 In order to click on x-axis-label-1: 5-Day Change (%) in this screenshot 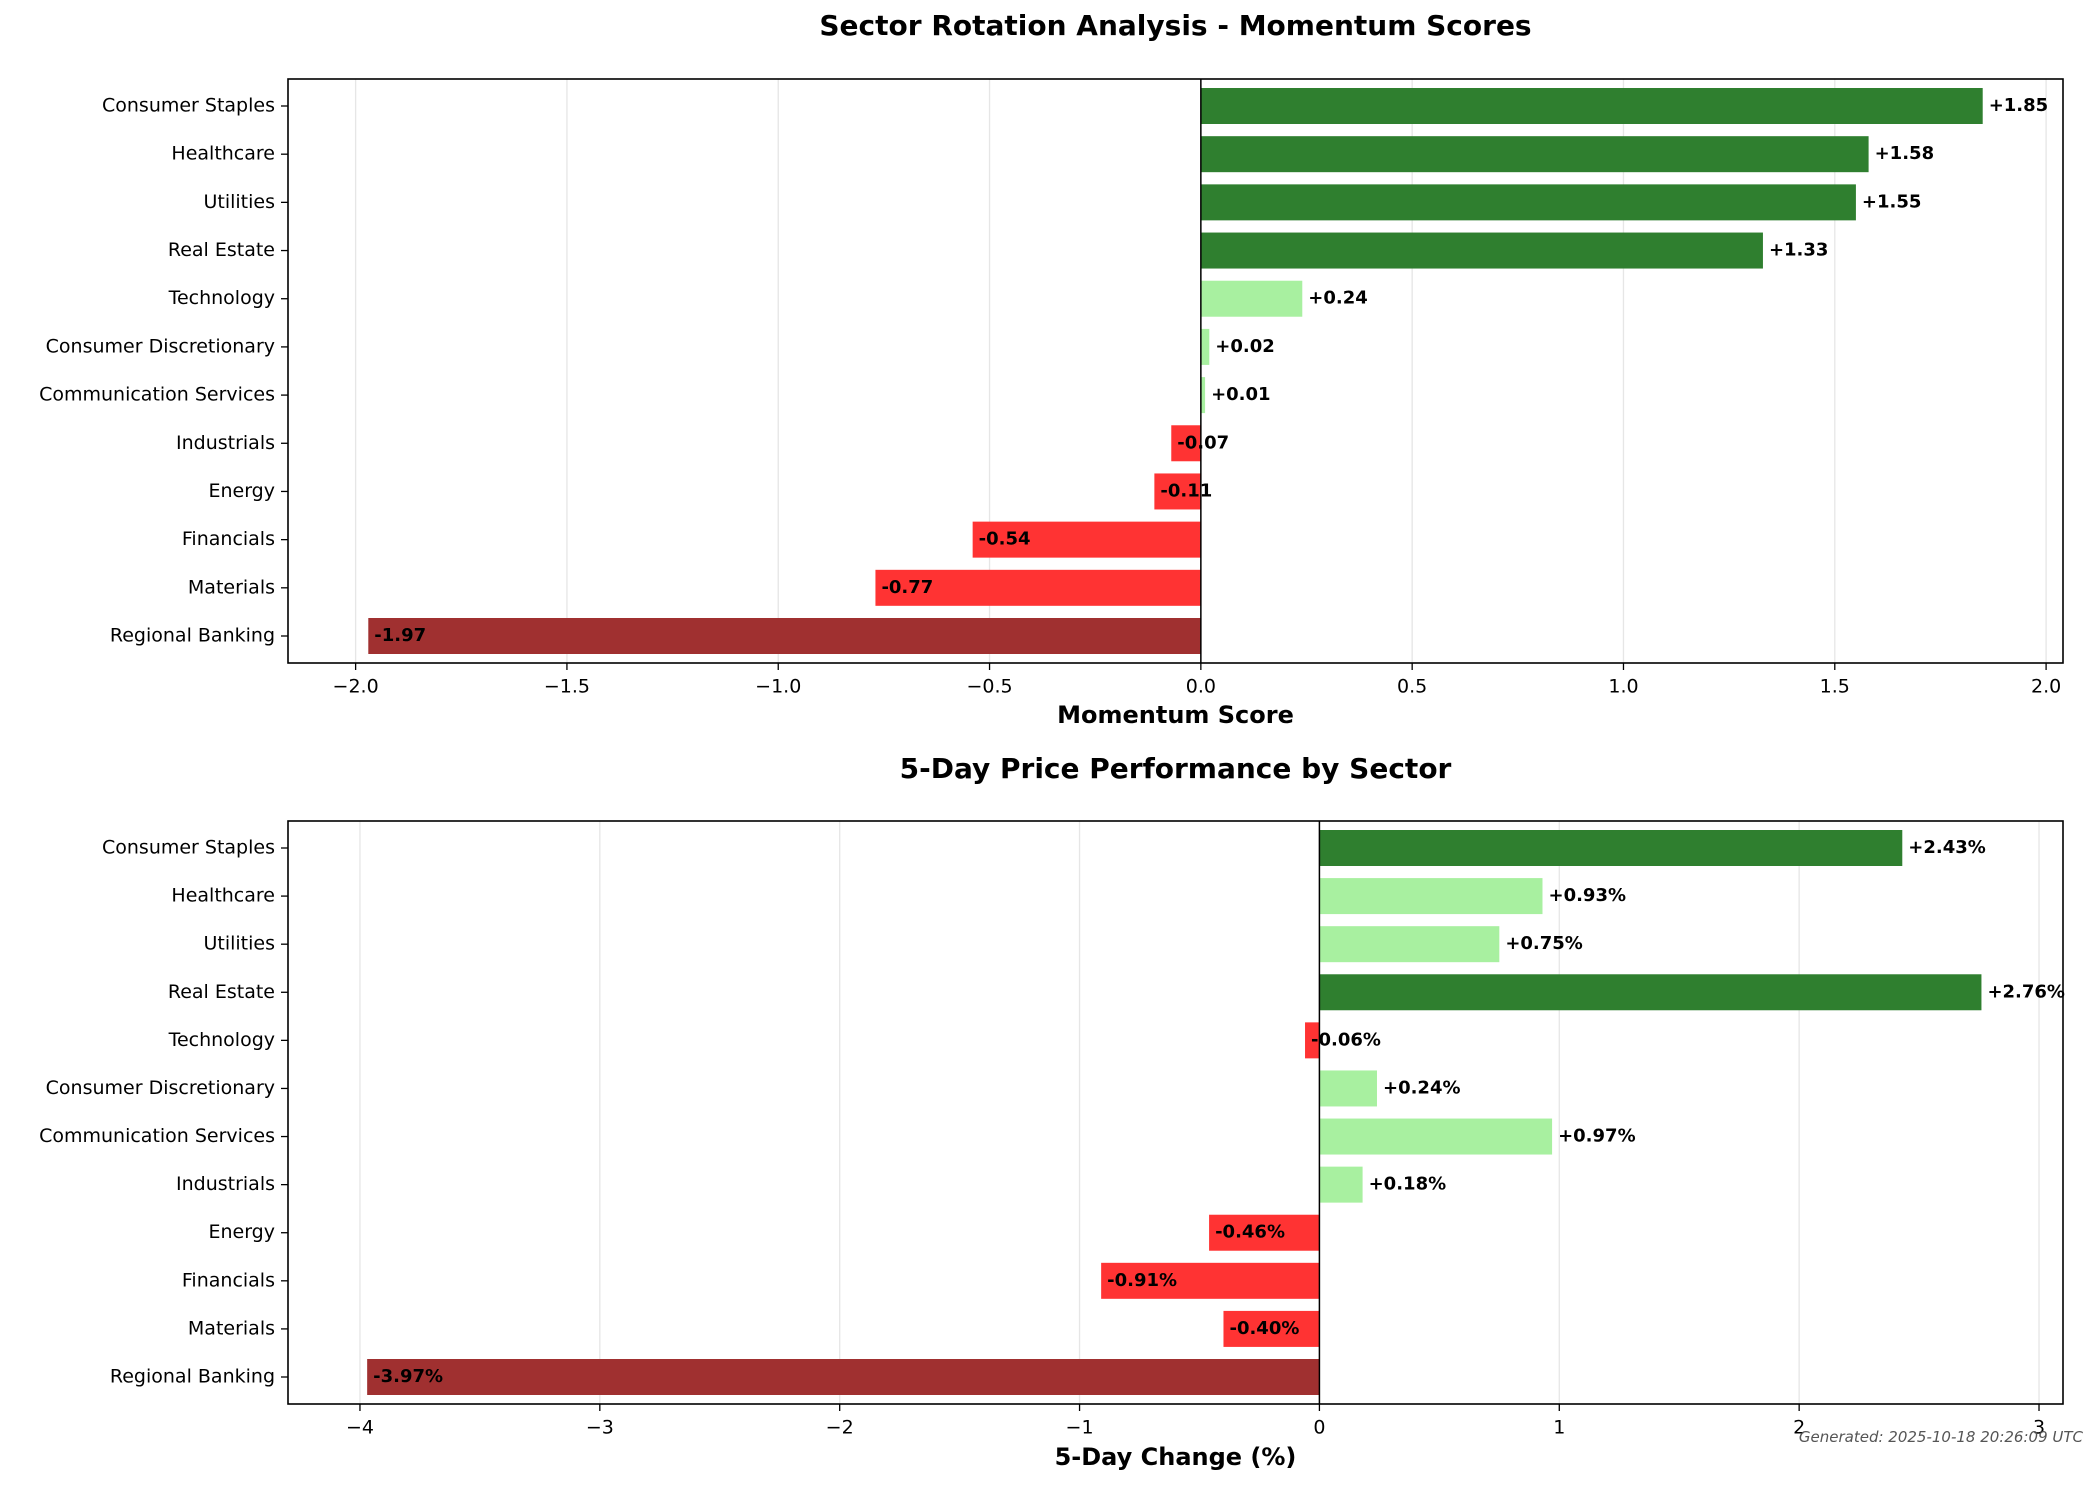, I will do `click(1176, 1457)`.